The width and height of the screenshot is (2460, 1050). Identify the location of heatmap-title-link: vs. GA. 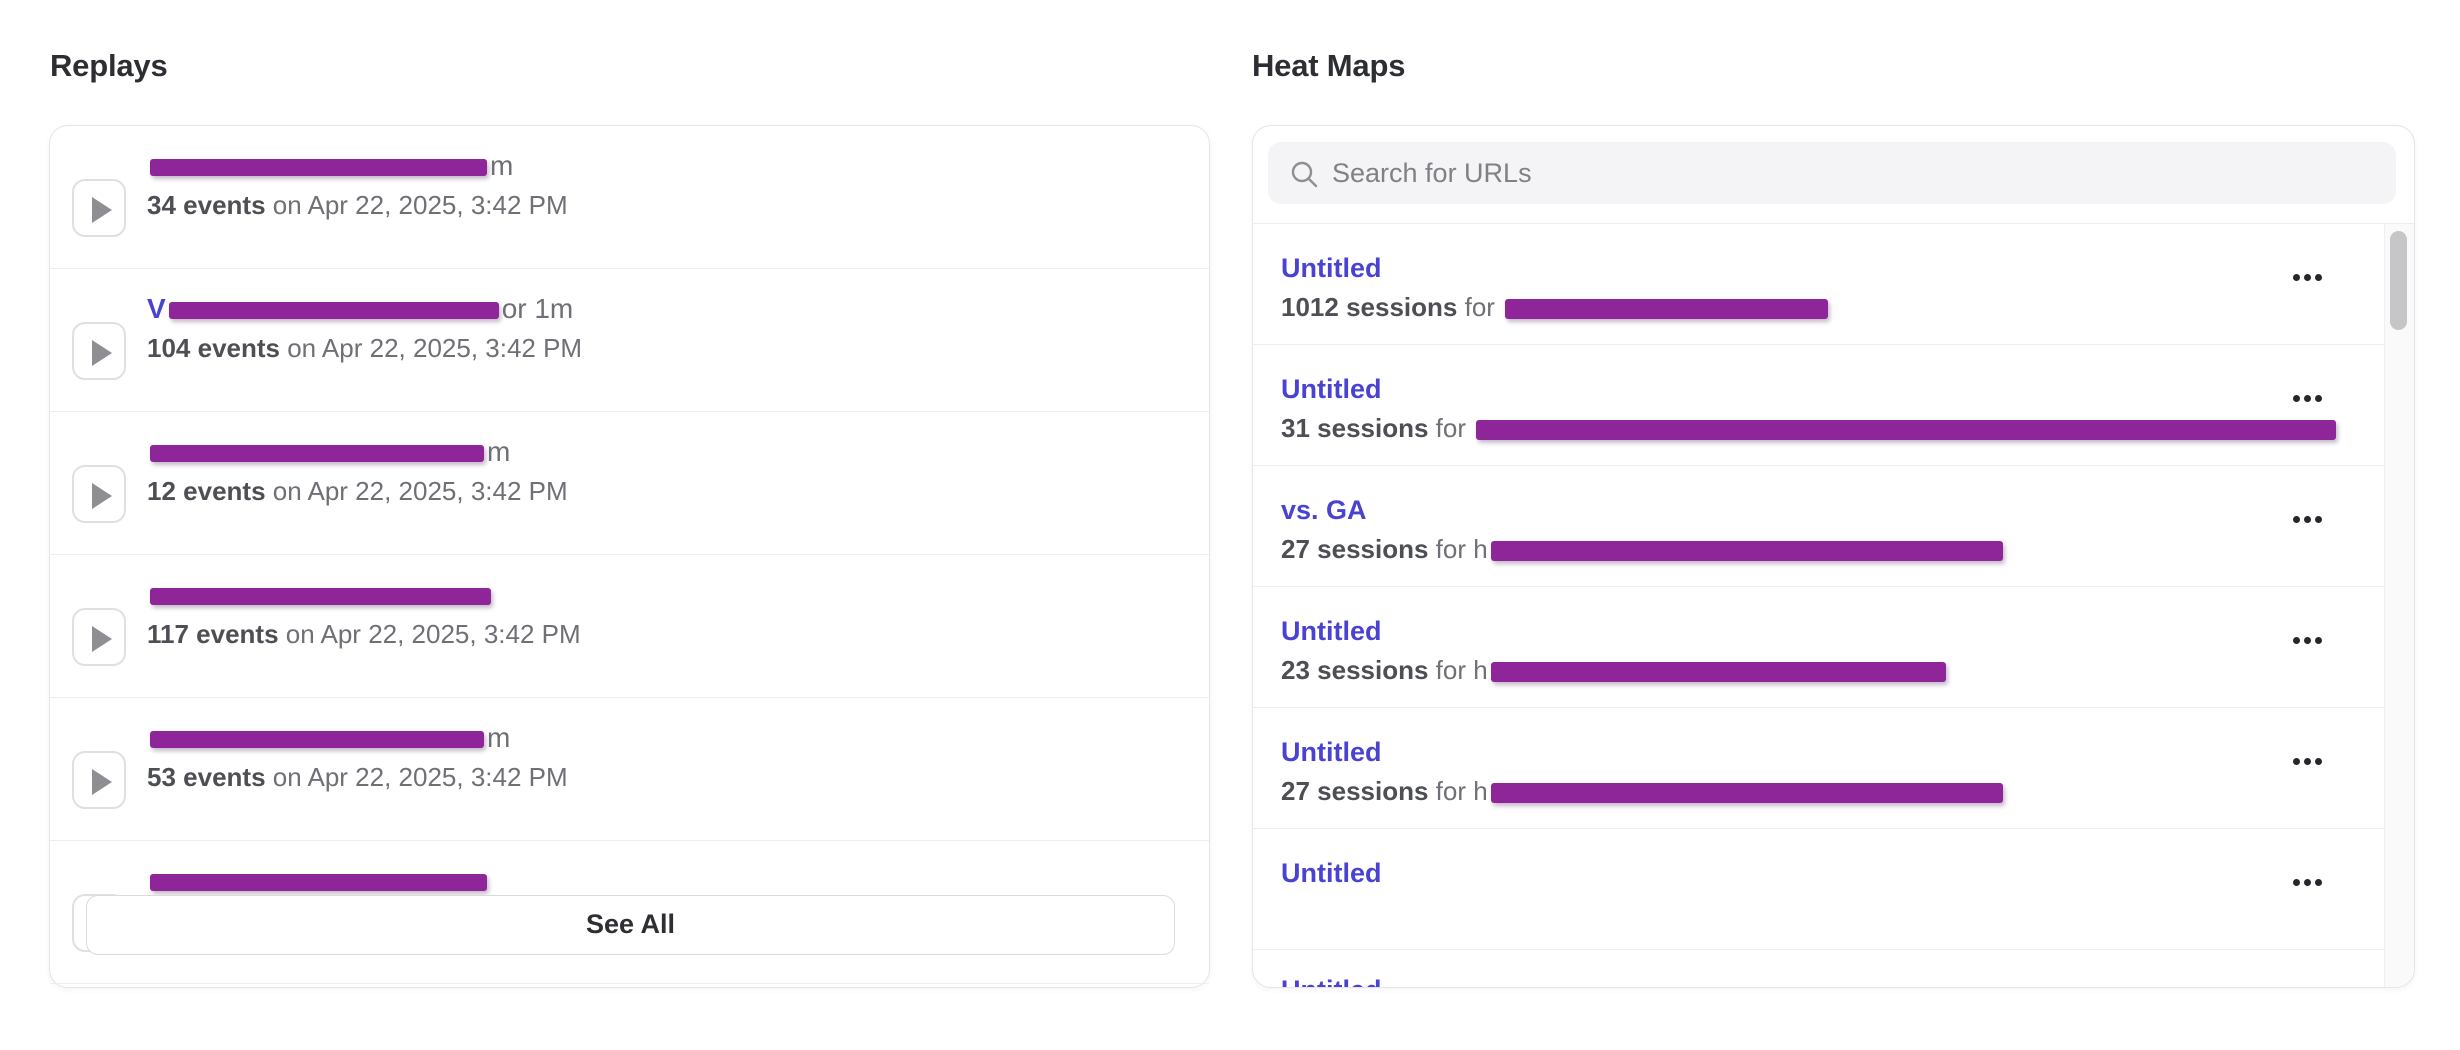
(1324, 510).